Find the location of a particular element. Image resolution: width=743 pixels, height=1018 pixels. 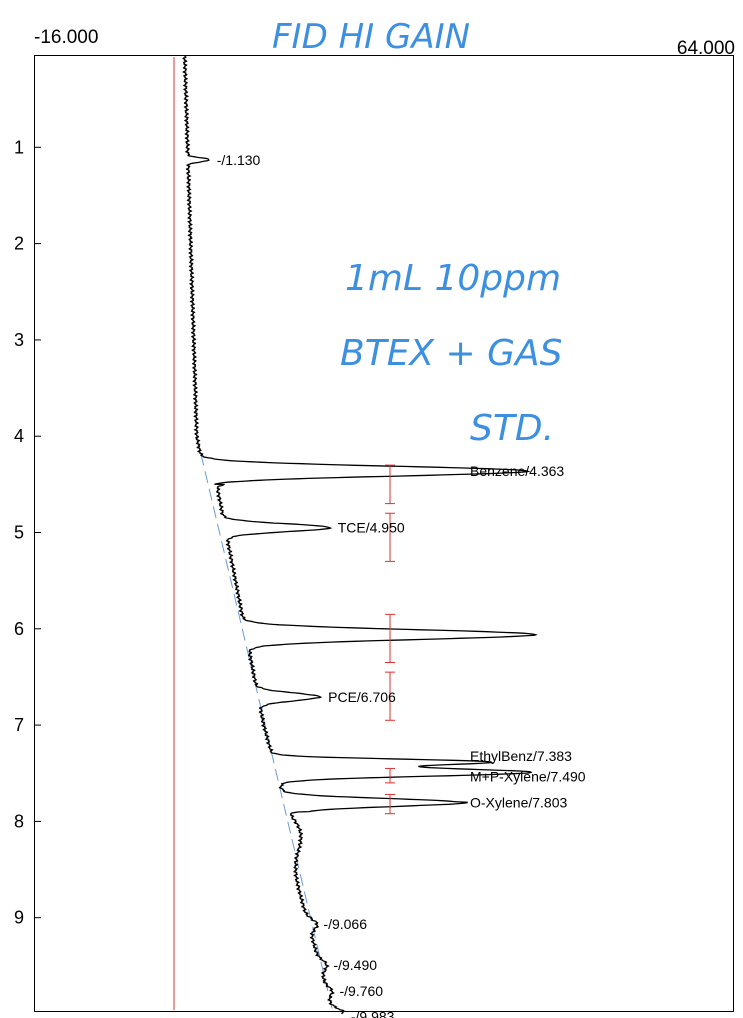

handwritten-note-line-2: BTEX + GAS is located at coordinates (451, 353).